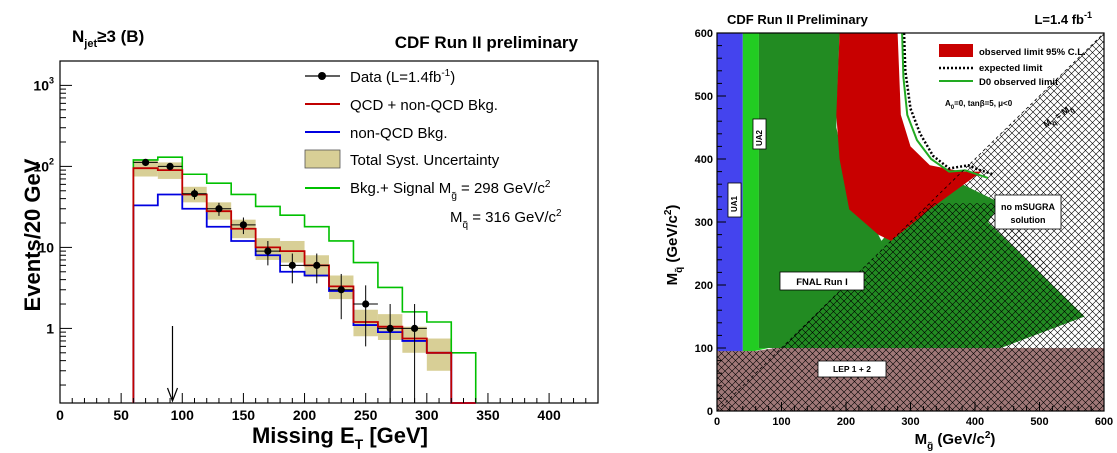 The height and width of the screenshot is (453, 1117). Describe the element at coordinates (399, 133) in the screenshot. I see `legend-nonqcd-label: non-QCD Bkg.` at that location.